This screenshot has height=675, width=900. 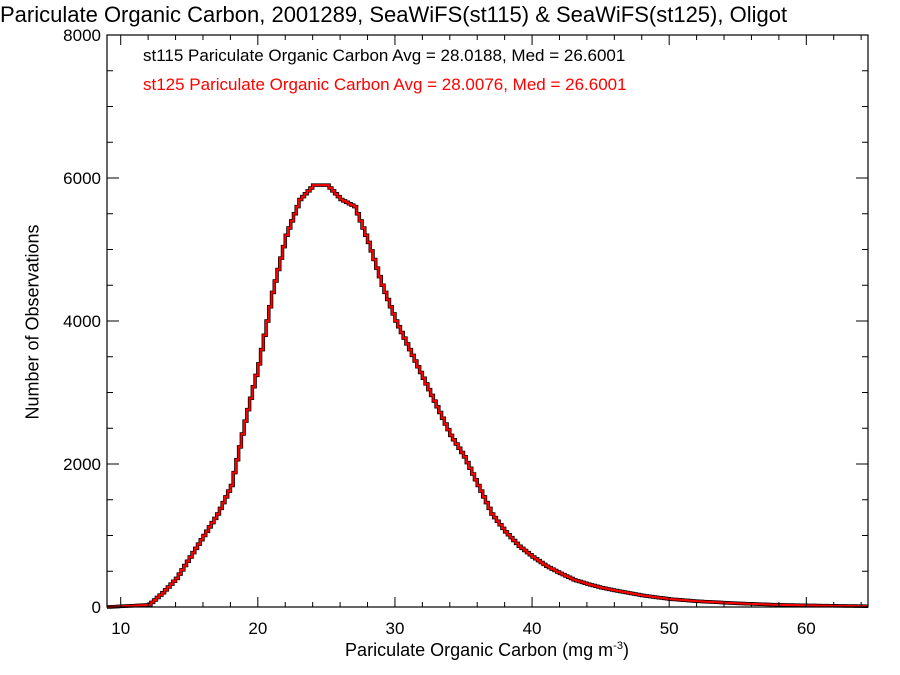 What do you see at coordinates (532, 628) in the screenshot?
I see `x-tick-label: 40` at bounding box center [532, 628].